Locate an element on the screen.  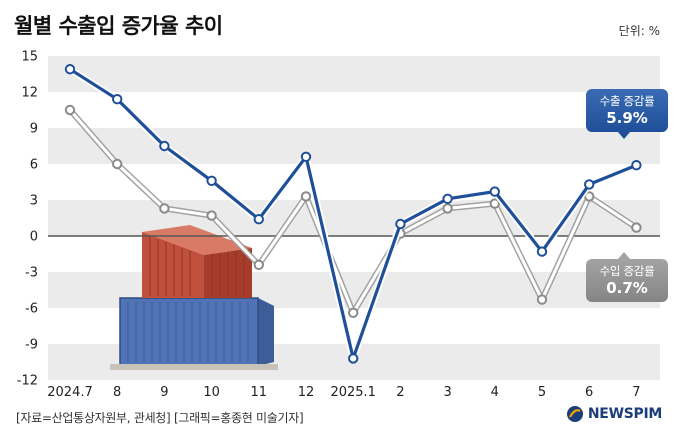
y-axis-ticks: 15 12 9 6 3 0 -3 -6 -9 -12 is located at coordinates (27, 219).